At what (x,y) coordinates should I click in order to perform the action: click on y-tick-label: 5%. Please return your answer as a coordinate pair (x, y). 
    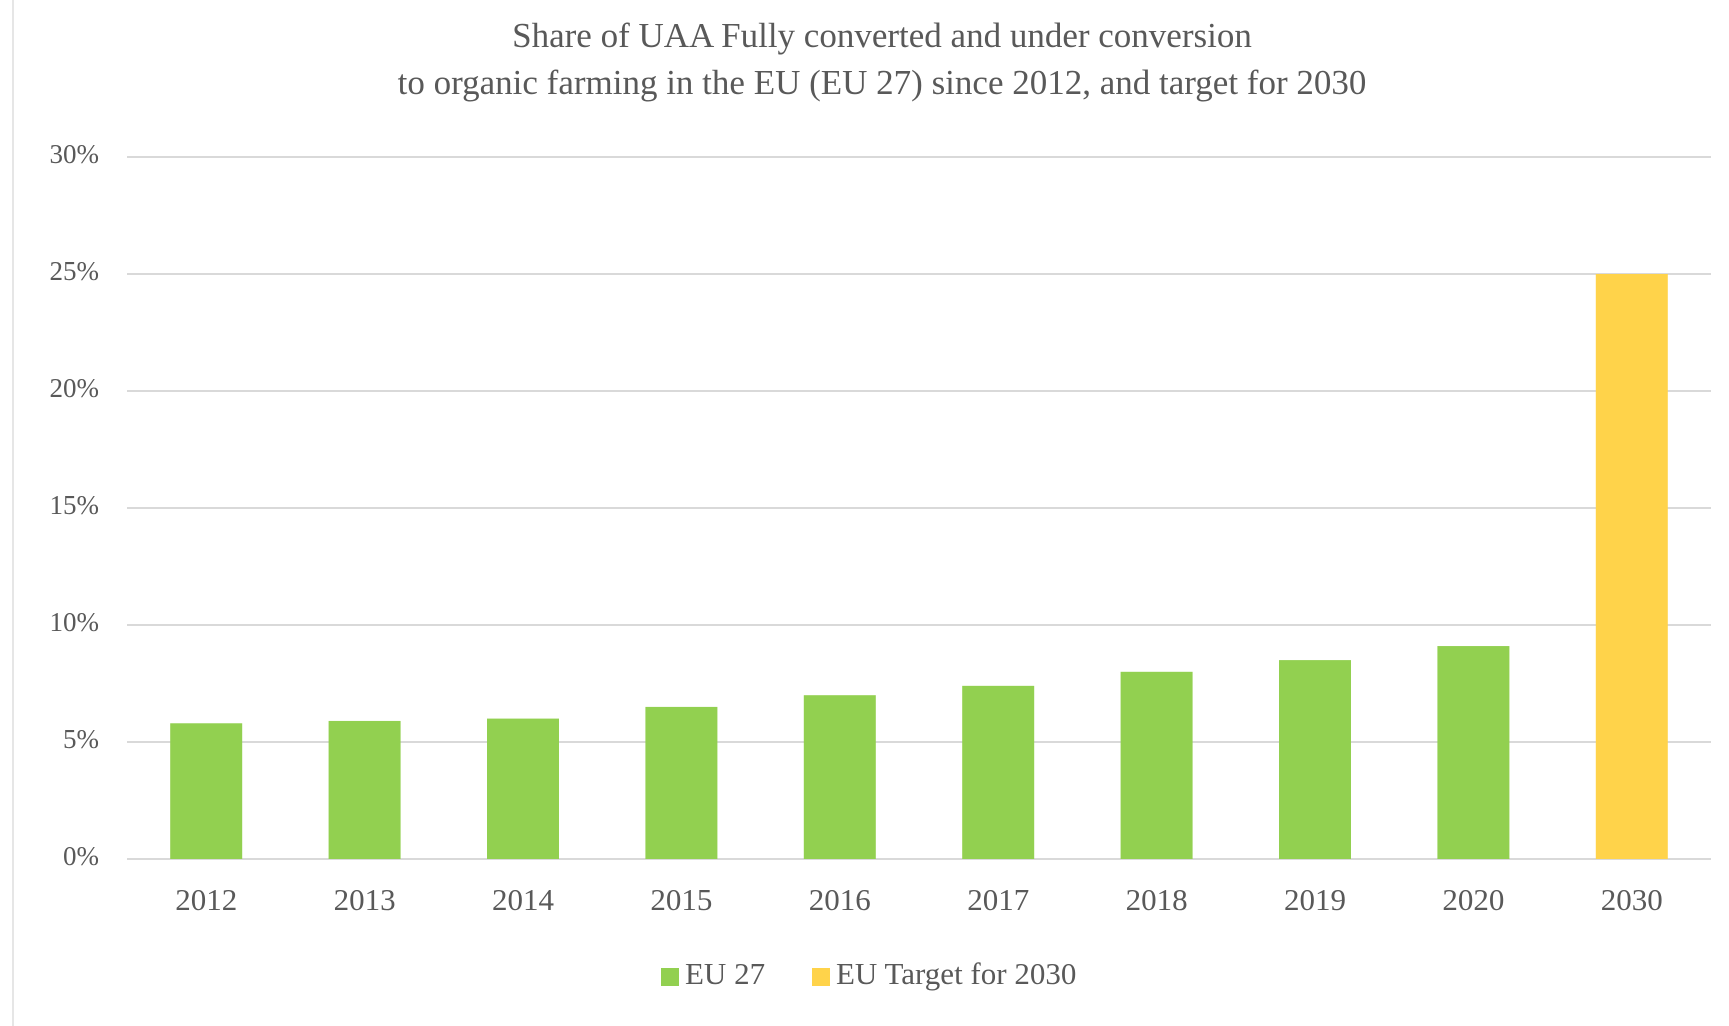
    Looking at the image, I should click on (81, 739).